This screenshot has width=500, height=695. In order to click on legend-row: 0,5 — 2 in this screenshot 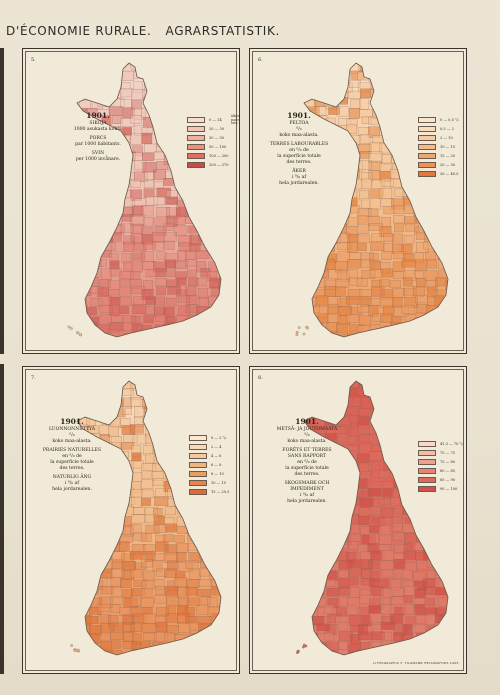, I will do `click(438, 128)`.